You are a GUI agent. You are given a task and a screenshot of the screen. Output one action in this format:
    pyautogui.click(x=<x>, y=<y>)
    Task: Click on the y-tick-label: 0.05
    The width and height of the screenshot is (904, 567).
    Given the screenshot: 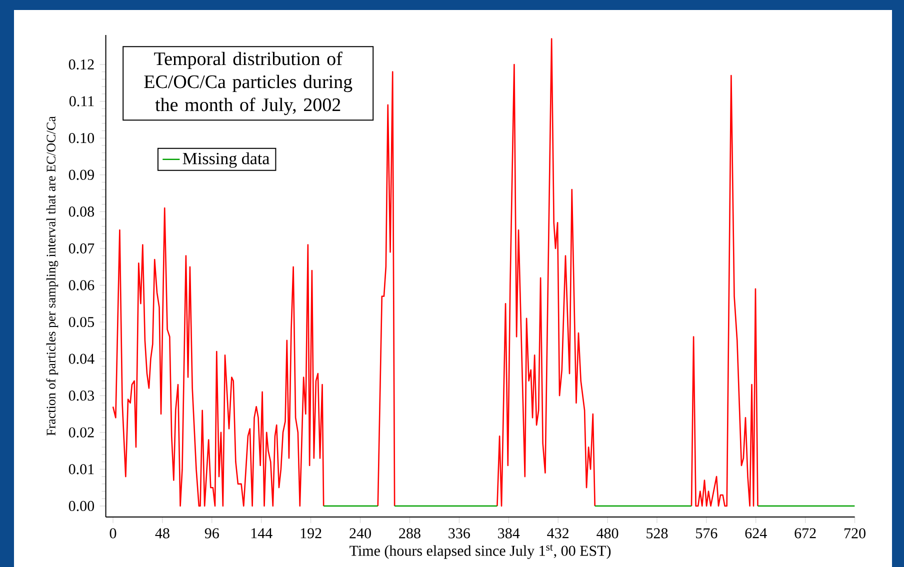 What is the action you would take?
    pyautogui.click(x=81, y=322)
    